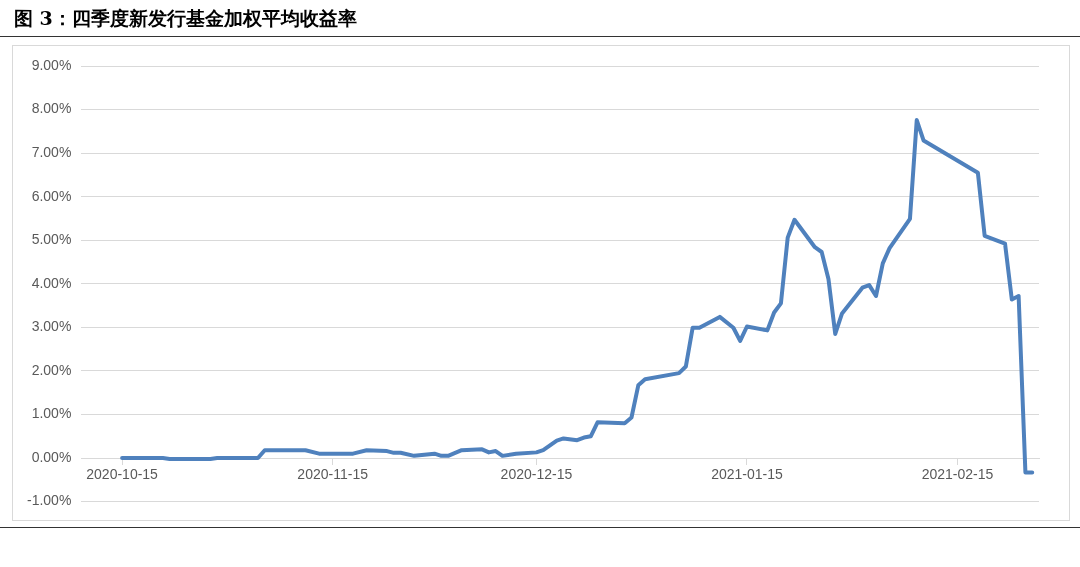 Image resolution: width=1080 pixels, height=567 pixels. Describe the element at coordinates (51, 151) in the screenshot. I see `y-tick-label: 7.00%` at that location.